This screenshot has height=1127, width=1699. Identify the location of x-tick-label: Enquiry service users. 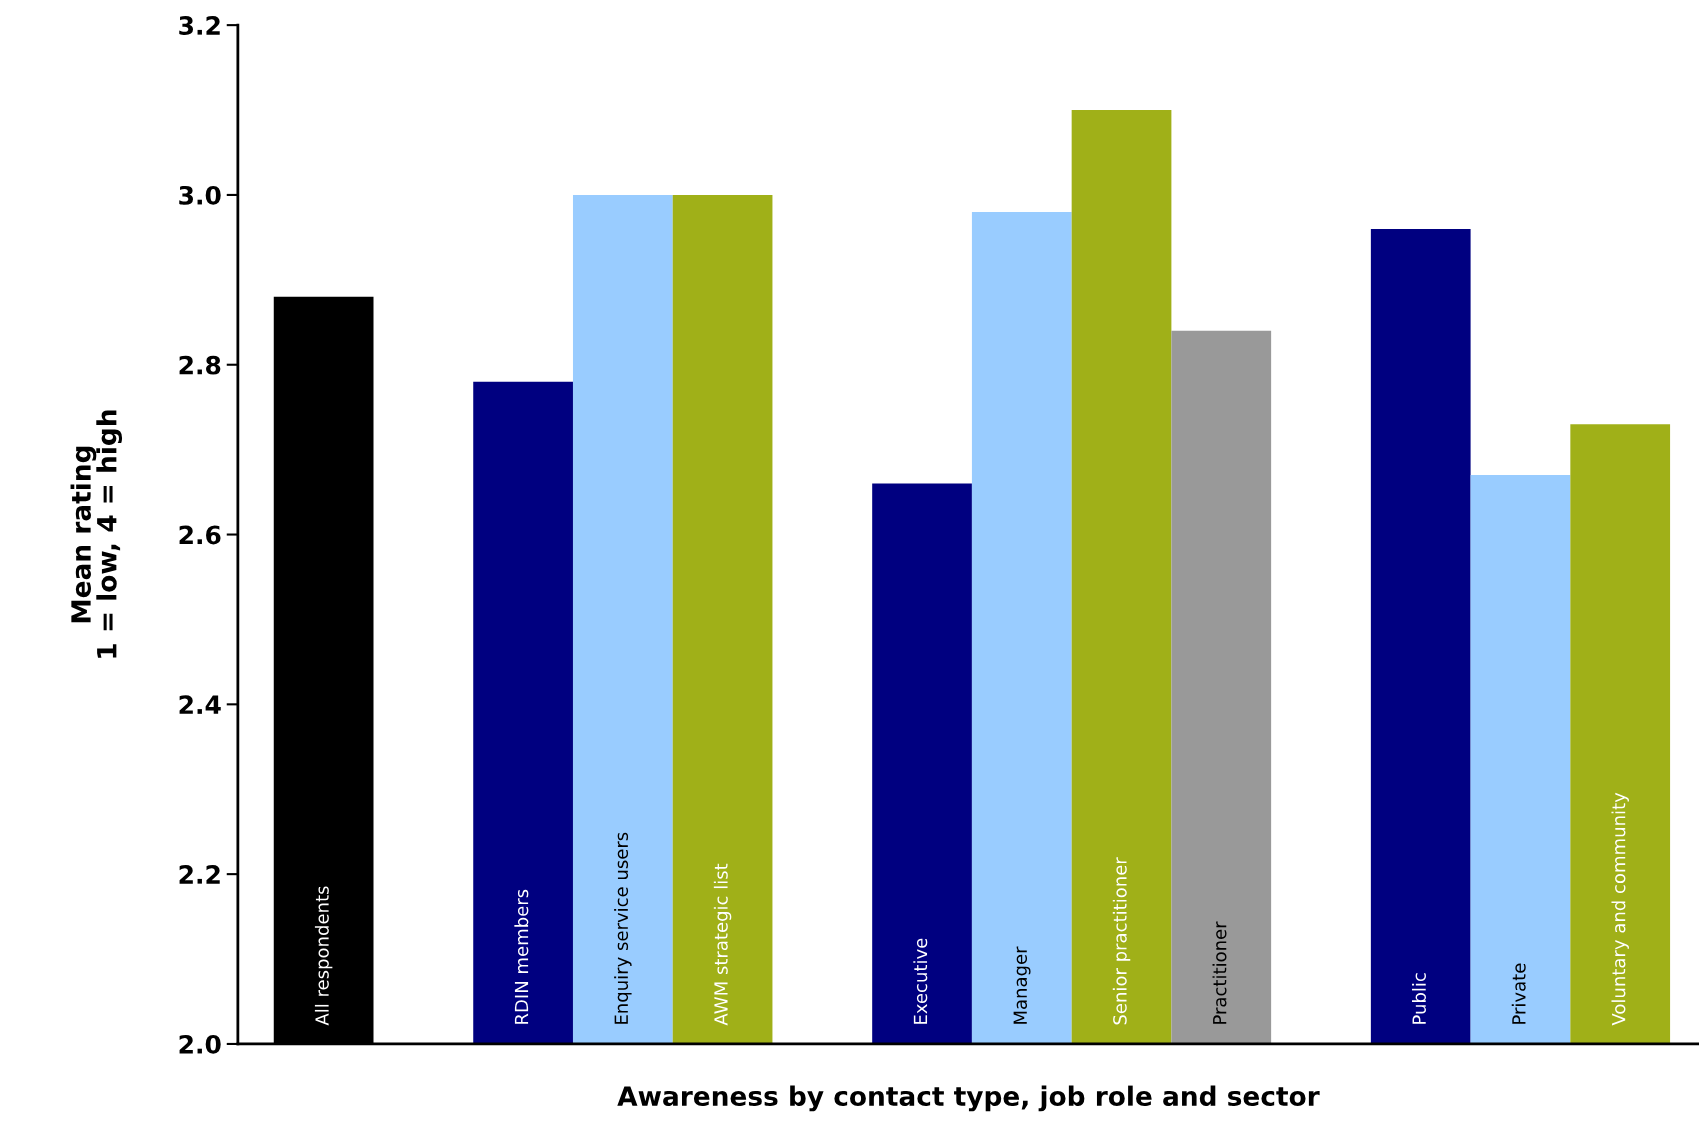
(623, 928).